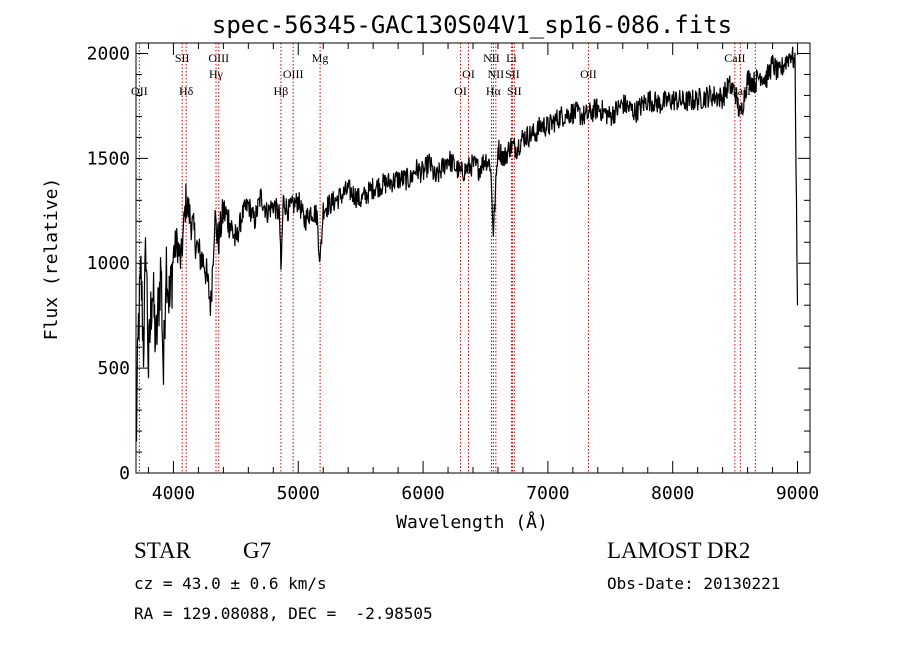 The height and width of the screenshot is (649, 900). I want to click on x-tick-label: 9000, so click(797, 493).